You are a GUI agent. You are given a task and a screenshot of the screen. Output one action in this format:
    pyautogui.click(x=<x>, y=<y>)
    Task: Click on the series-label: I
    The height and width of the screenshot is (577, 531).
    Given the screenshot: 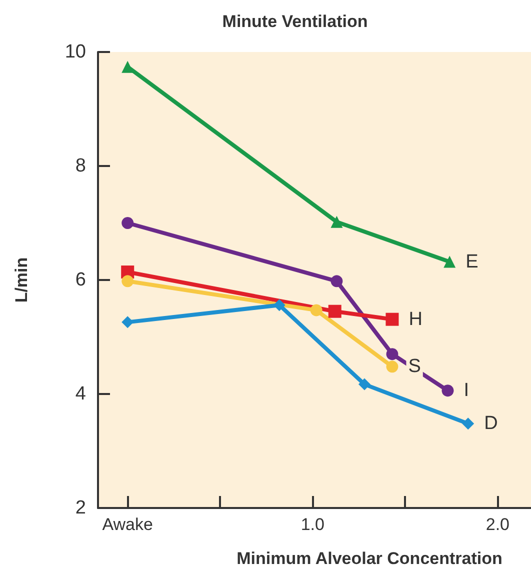 What is the action you would take?
    pyautogui.click(x=467, y=391)
    